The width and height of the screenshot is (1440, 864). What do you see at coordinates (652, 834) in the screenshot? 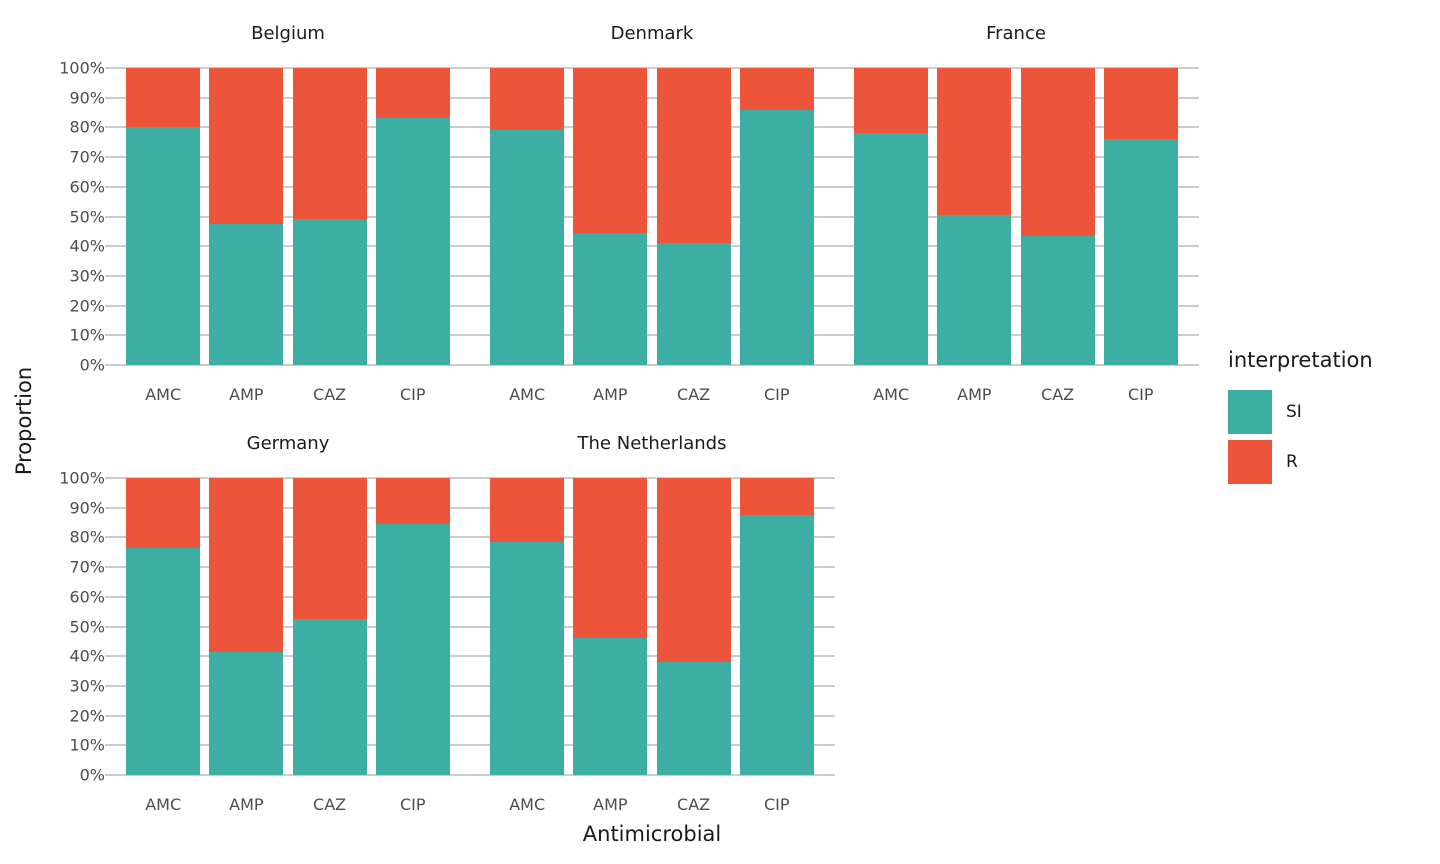
I see `x-axis-title: Antimicrobial` at bounding box center [652, 834].